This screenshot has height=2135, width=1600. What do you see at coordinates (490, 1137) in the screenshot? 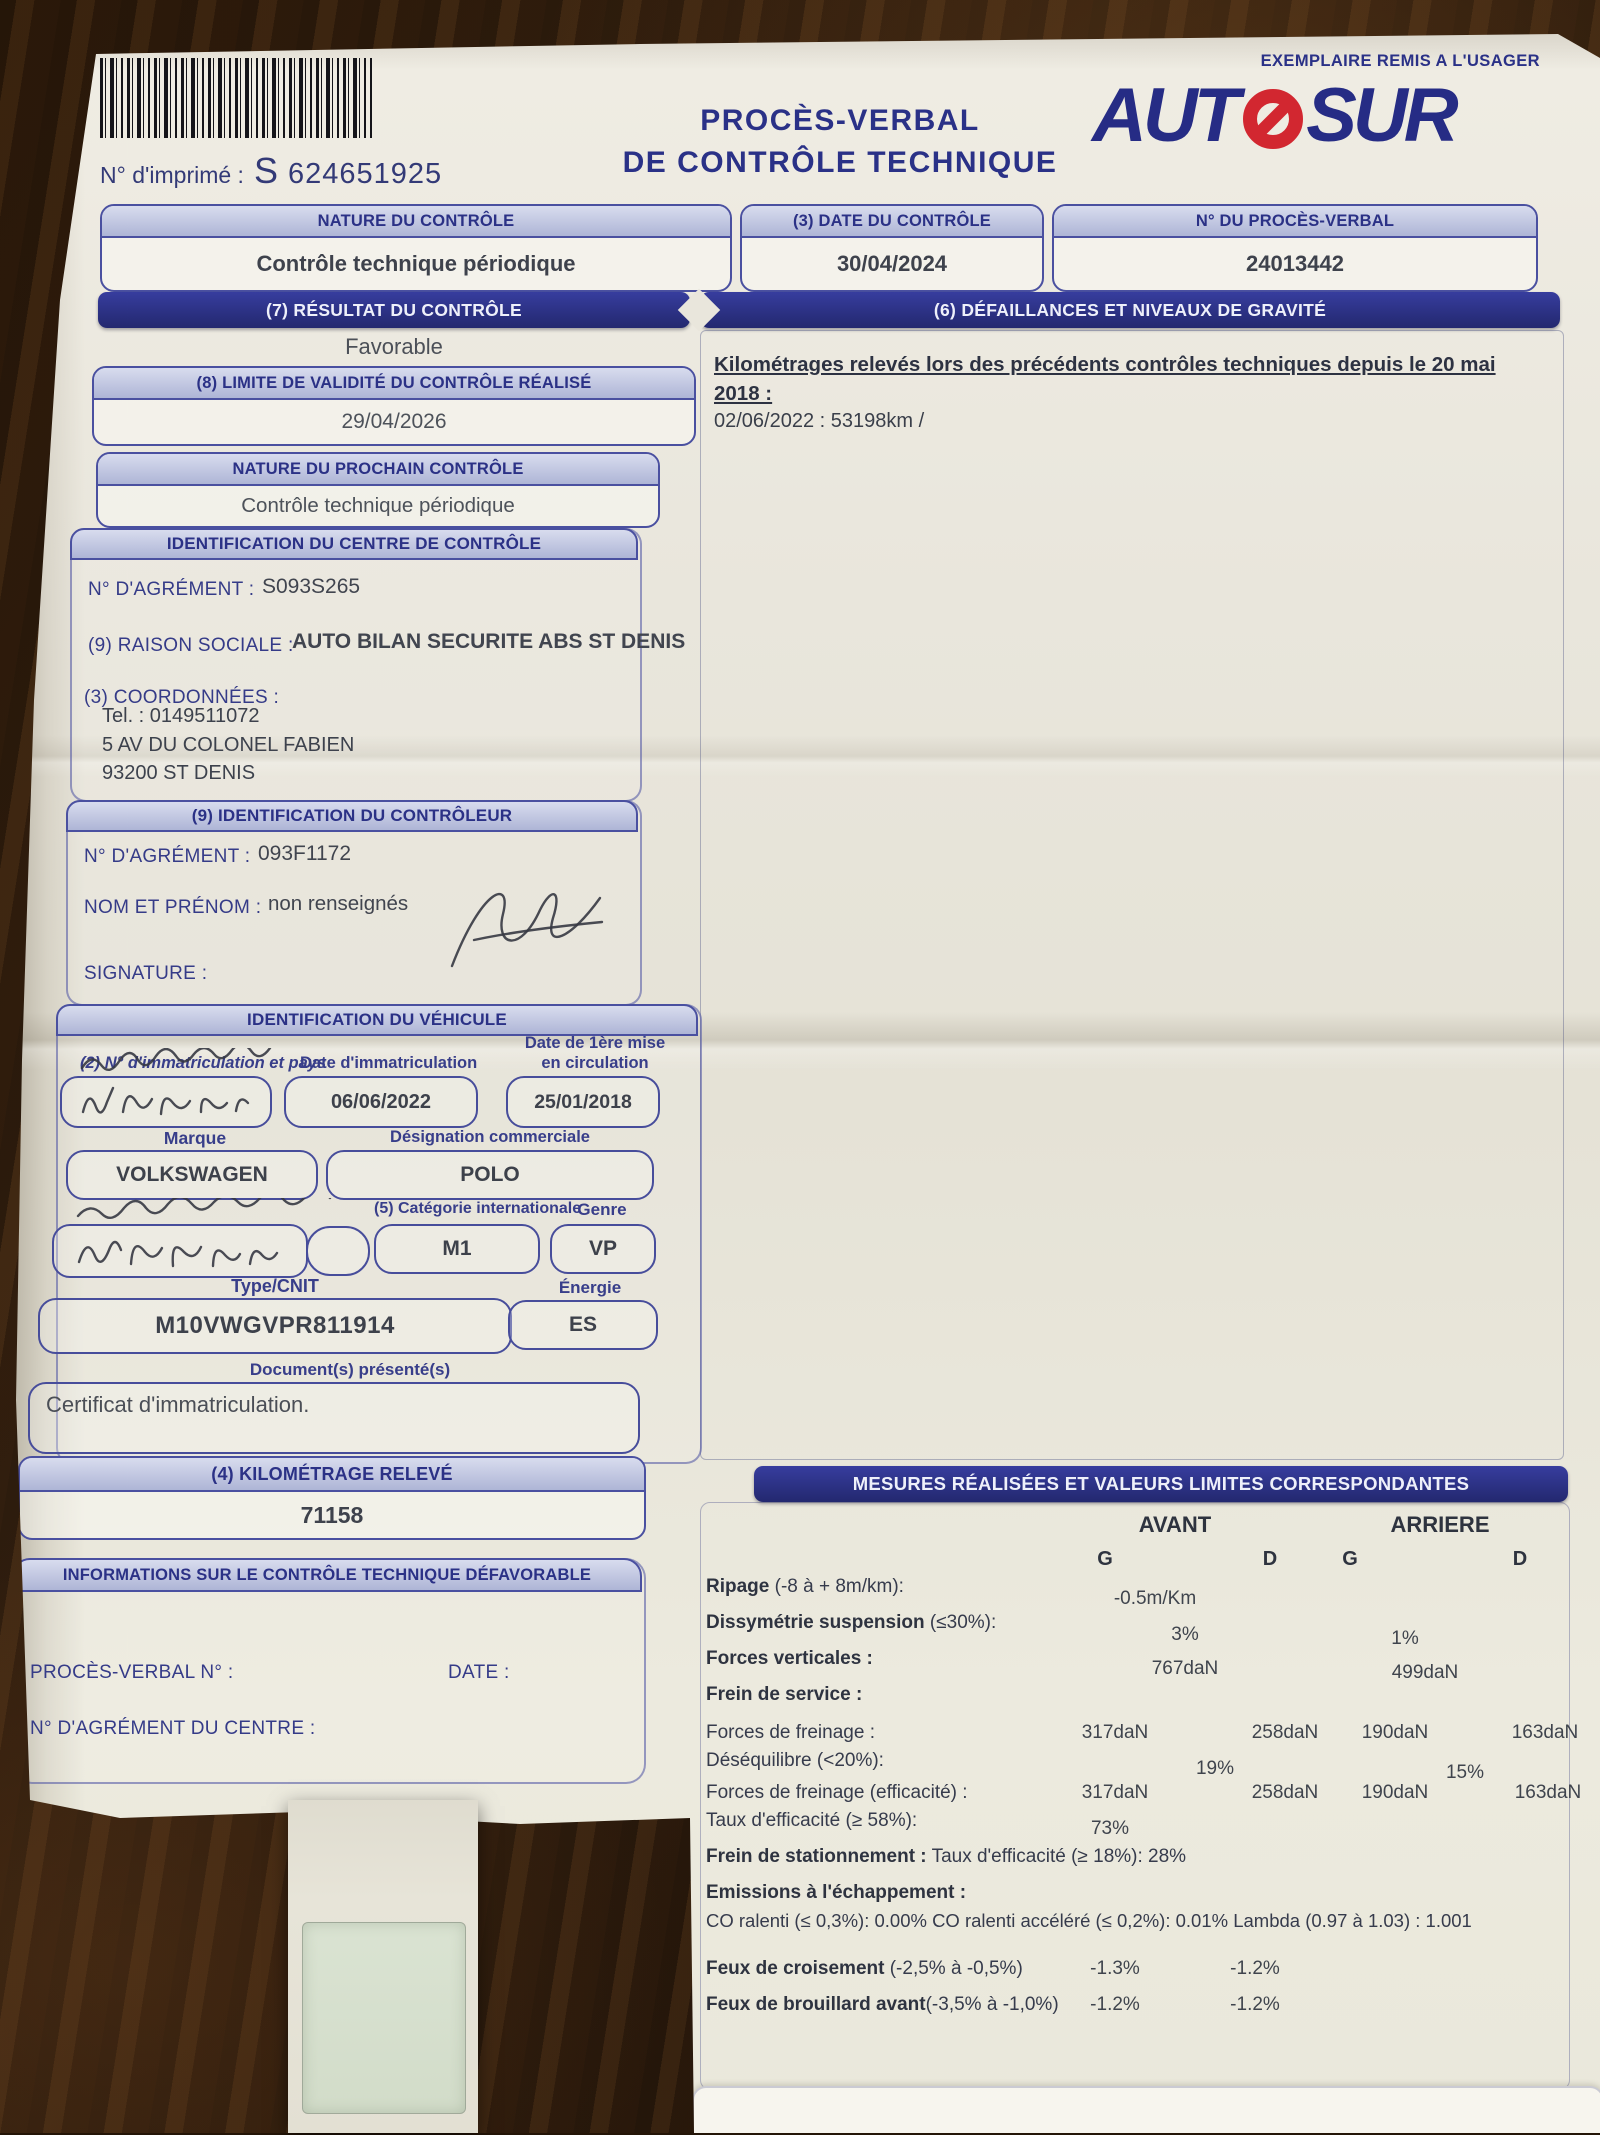
I see `designation-label: Désignation commerciale` at bounding box center [490, 1137].